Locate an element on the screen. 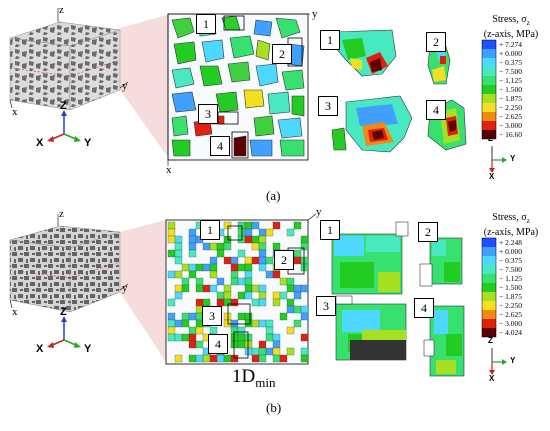 This screenshot has height=431, width=550. legend-a-tick-10: − 16.60 is located at coordinates (510, 134).